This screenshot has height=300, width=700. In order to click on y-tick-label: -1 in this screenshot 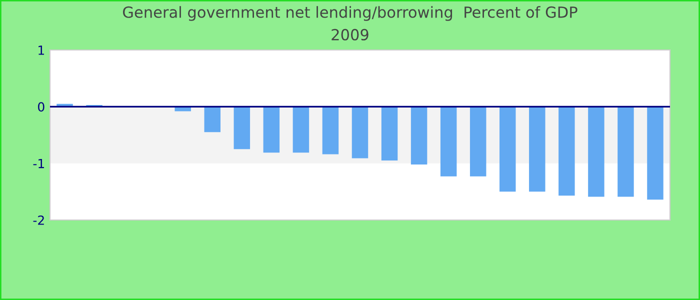, I will do `click(38, 163)`.